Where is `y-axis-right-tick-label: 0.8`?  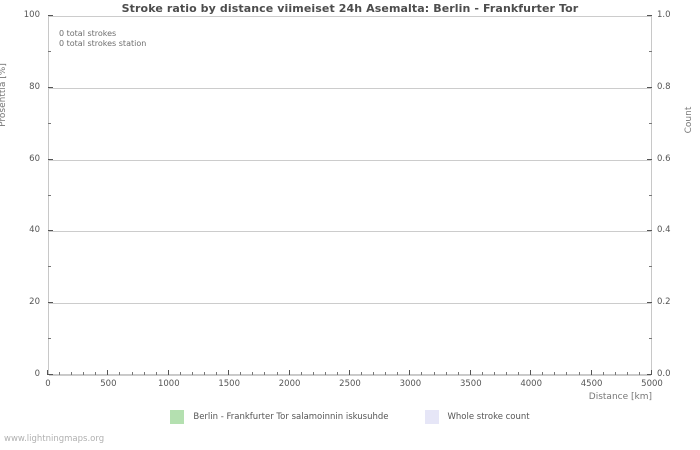
y-axis-right-tick-label: 0.8 is located at coordinates (664, 86).